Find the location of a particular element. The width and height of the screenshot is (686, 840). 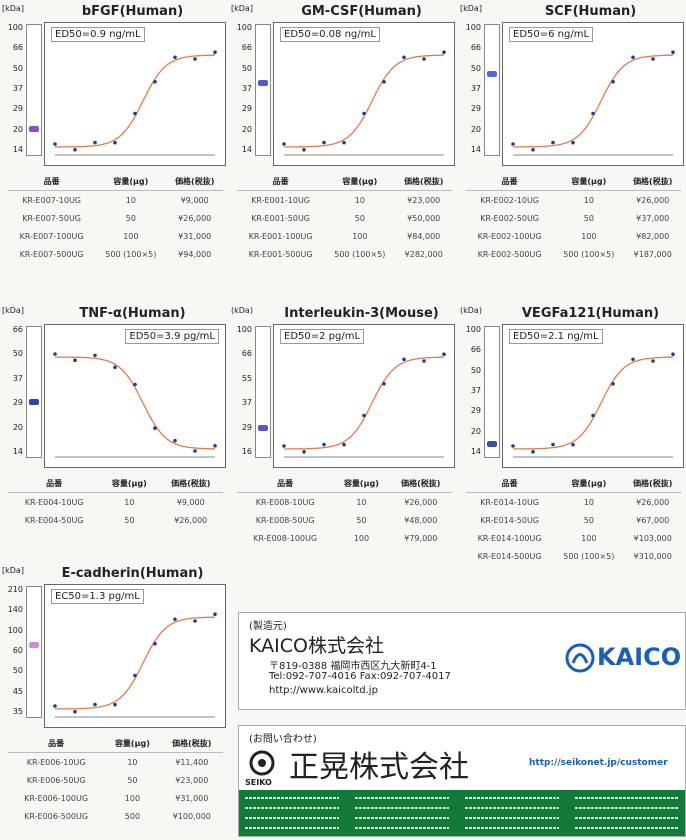

ed50-label: ED50=2.1 ng/mL is located at coordinates (556, 336).